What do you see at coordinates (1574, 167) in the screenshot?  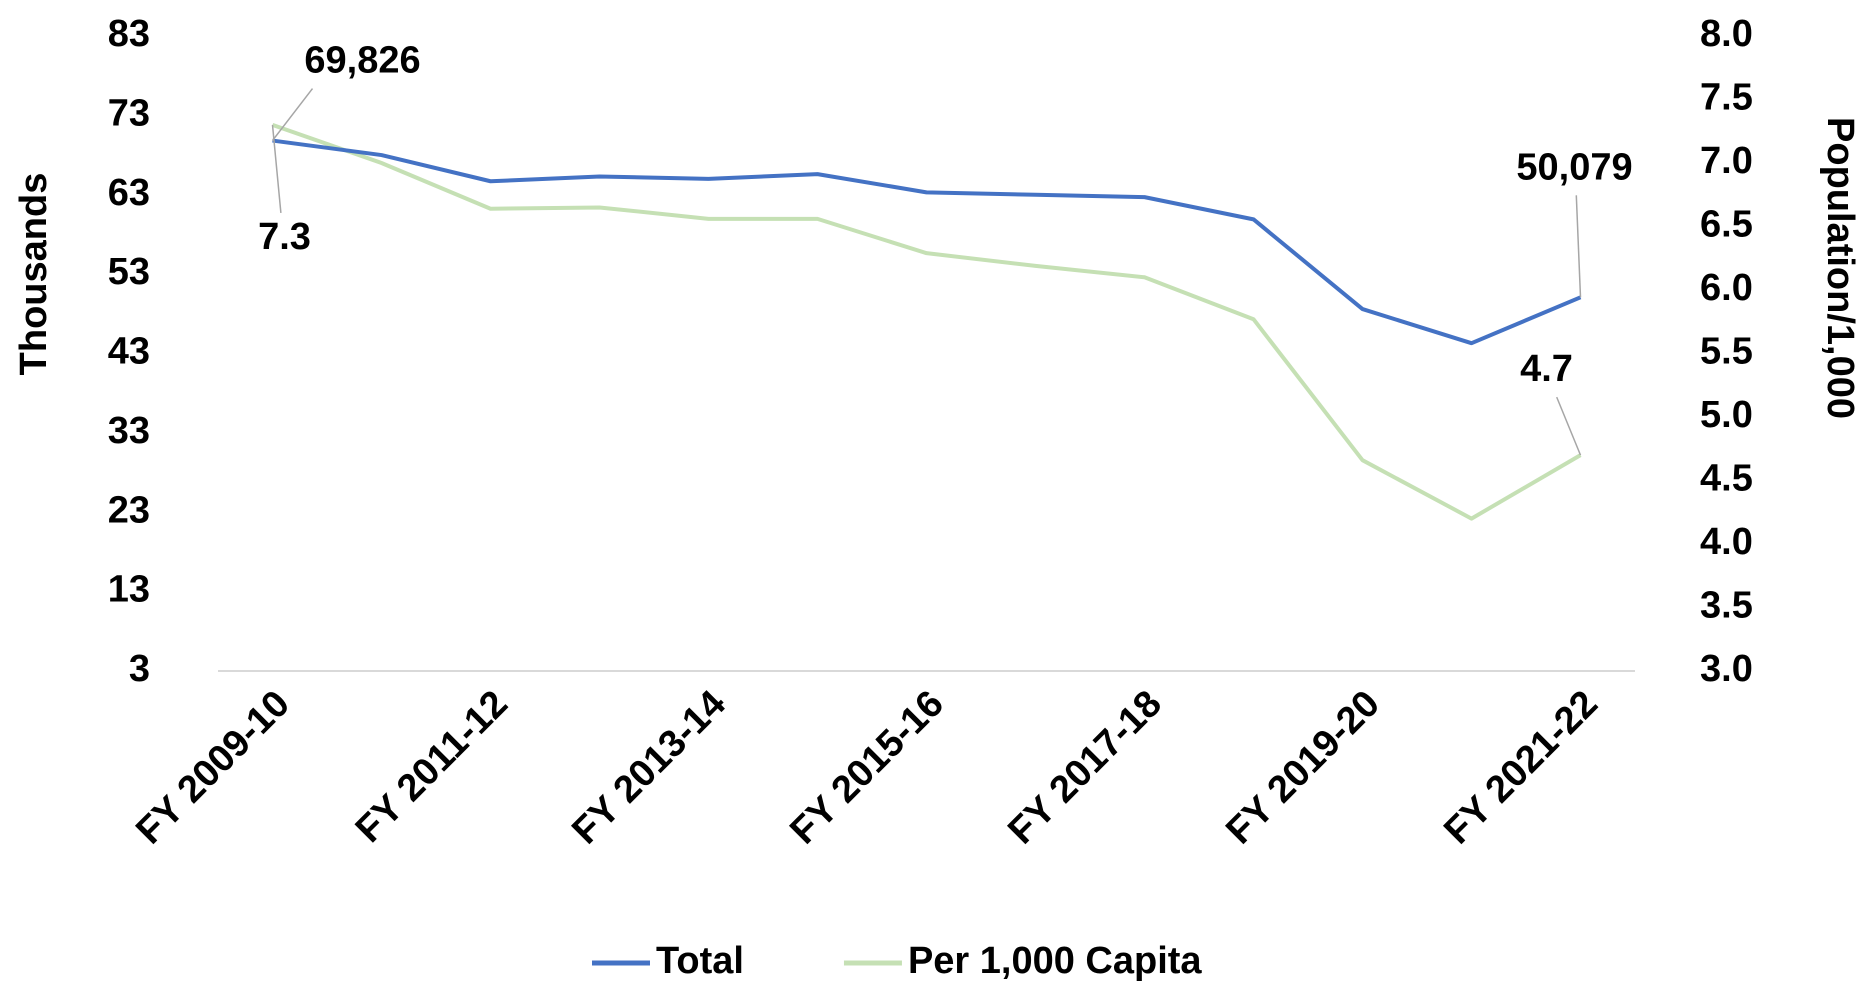 I see `data-label: 50,079` at bounding box center [1574, 167].